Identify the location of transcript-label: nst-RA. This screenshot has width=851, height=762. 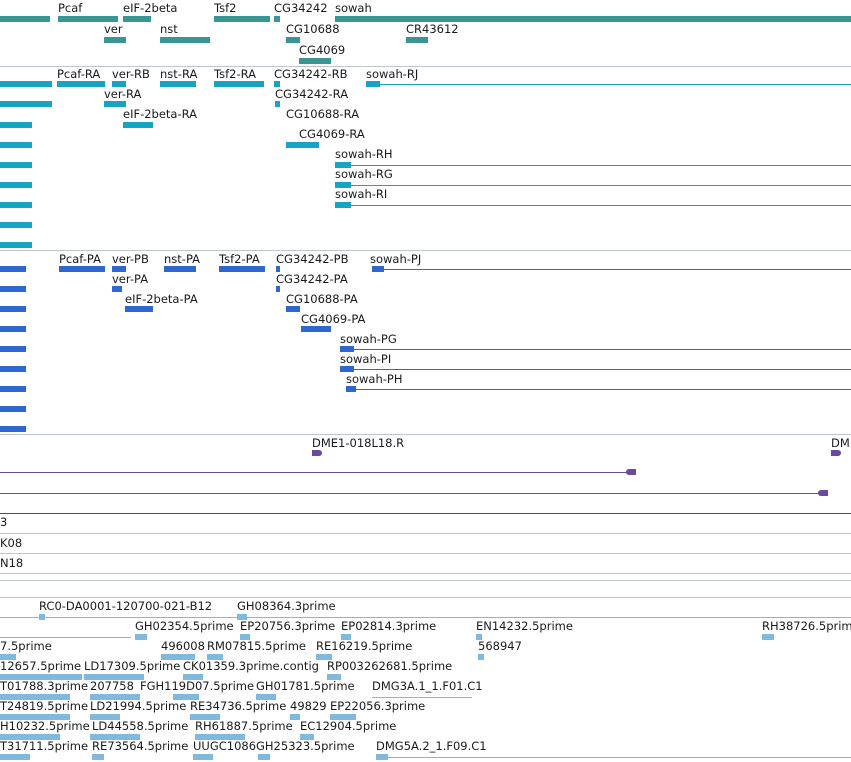
(179, 74).